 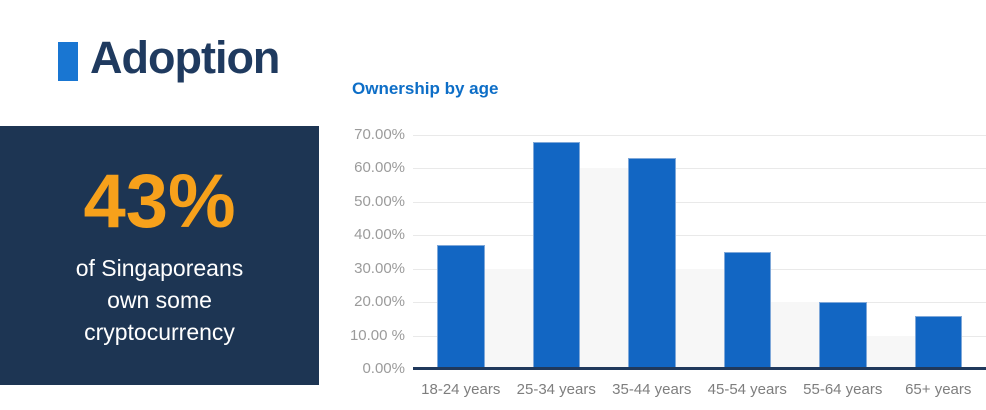 I want to click on y-tick-label: 70.00%, so click(x=379, y=134).